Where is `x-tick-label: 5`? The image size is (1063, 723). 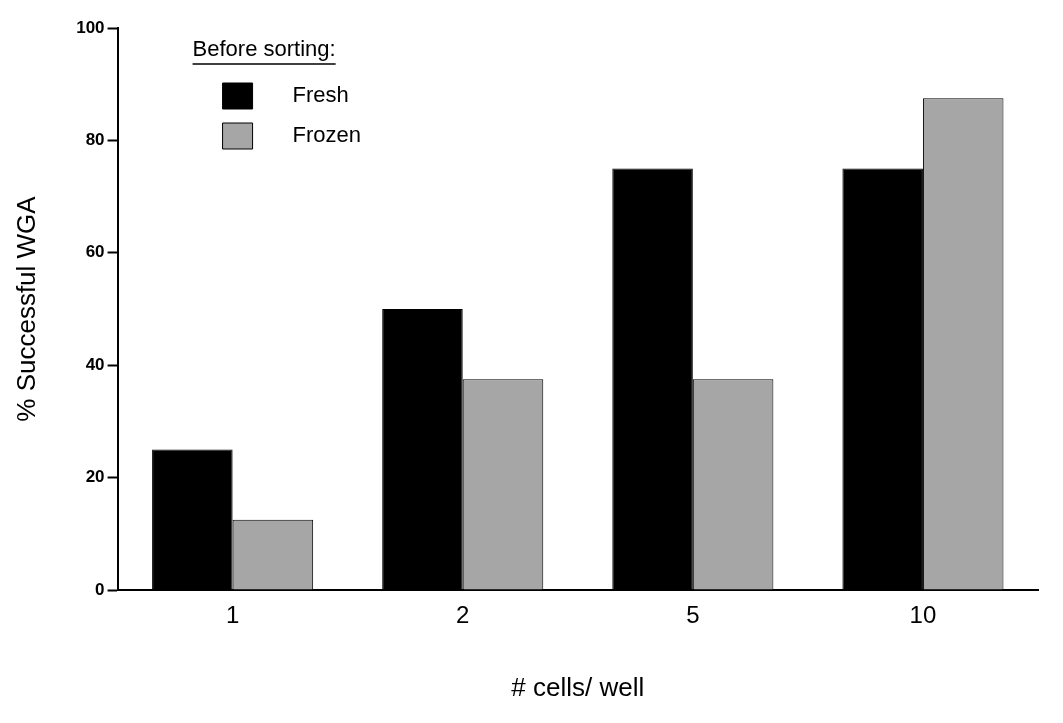 x-tick-label: 5 is located at coordinates (693, 615).